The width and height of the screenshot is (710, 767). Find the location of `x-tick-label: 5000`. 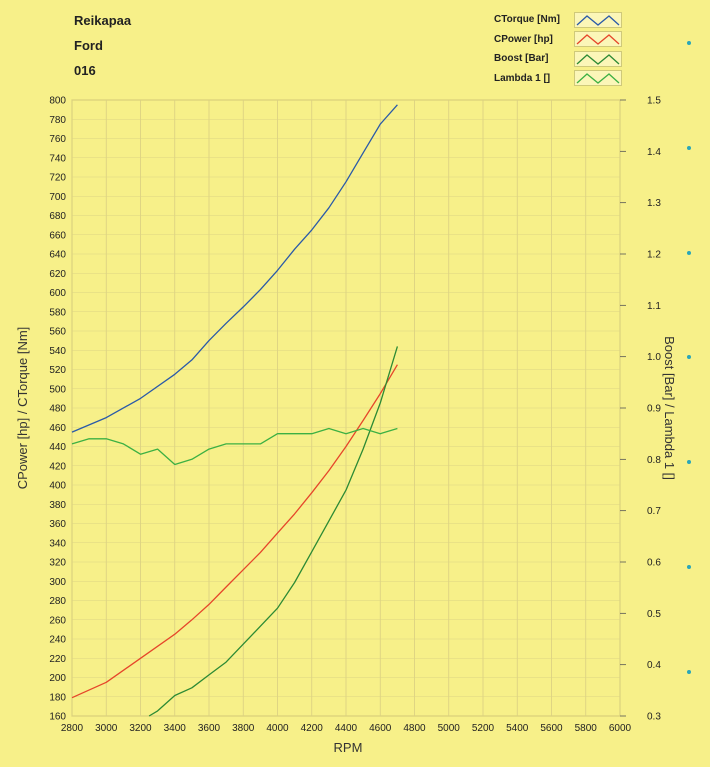

x-tick-label: 5000 is located at coordinates (449, 728).